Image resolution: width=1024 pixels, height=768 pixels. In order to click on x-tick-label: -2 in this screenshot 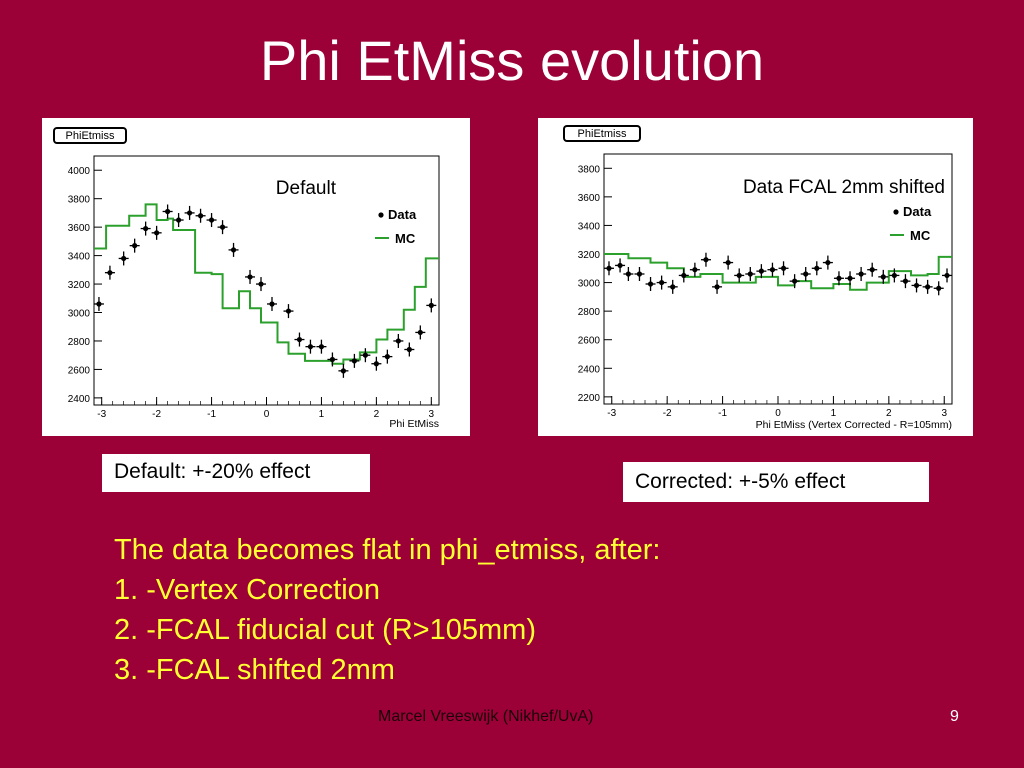, I will do `click(156, 414)`.